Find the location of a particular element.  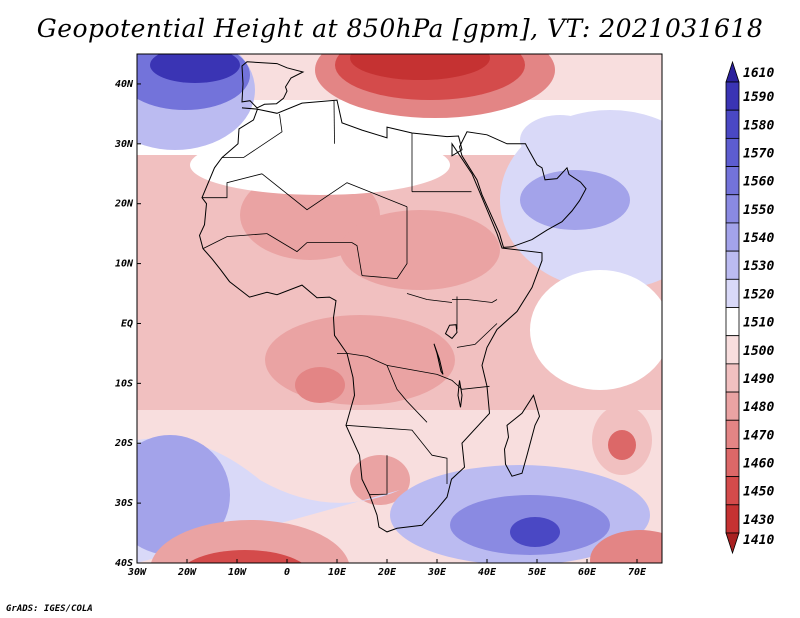

southern-low-west-outer is located at coordinates (250, 541).